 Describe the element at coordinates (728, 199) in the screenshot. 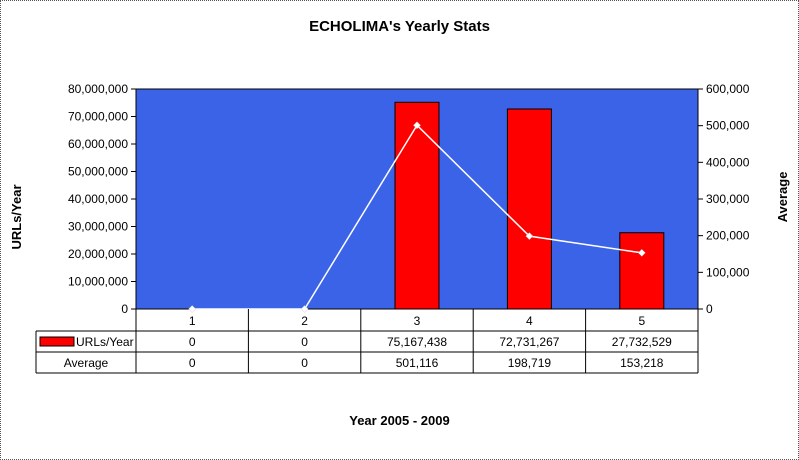

I see `y2-tick-label: 300,000` at that location.